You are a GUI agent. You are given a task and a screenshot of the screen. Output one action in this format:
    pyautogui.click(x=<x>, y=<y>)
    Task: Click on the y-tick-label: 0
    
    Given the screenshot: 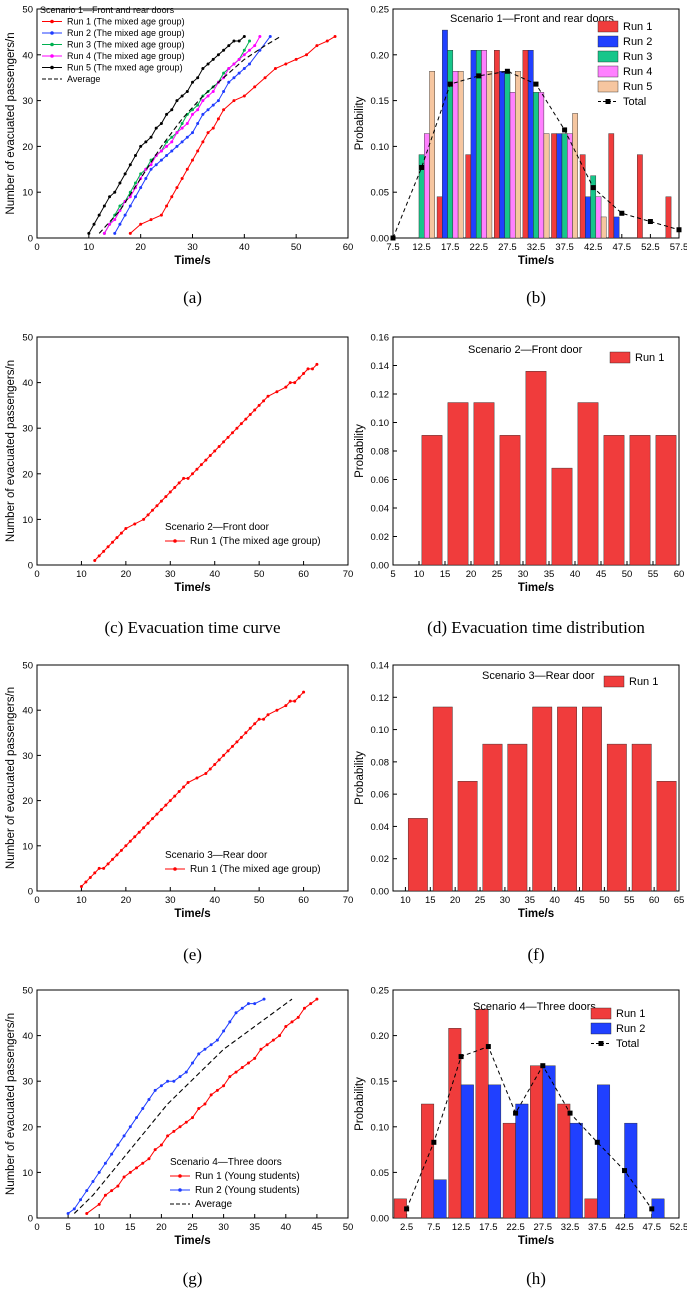 What is the action you would take?
    pyautogui.click(x=30, y=239)
    